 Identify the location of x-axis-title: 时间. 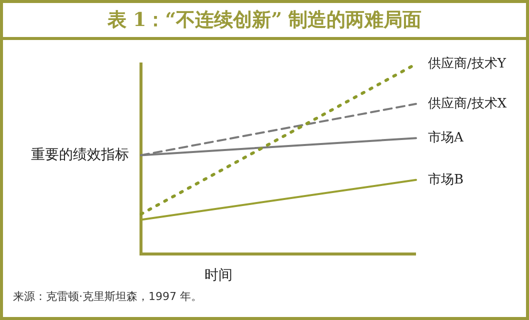
(218, 276).